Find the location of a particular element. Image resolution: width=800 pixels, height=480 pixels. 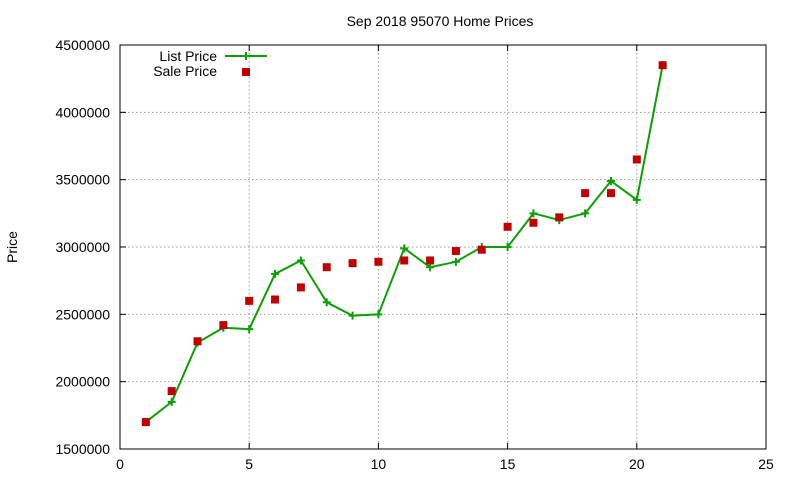

legend-marker-list-price is located at coordinates (246, 56).